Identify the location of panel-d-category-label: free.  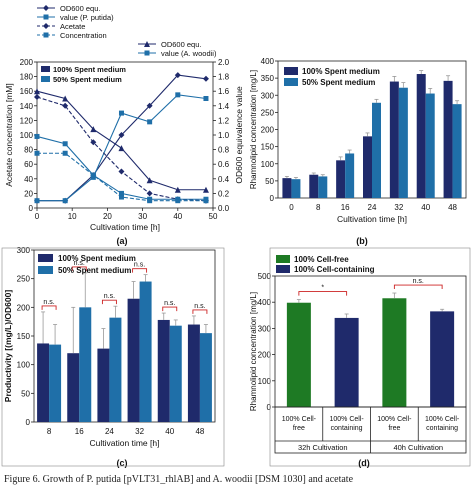
(394, 428).